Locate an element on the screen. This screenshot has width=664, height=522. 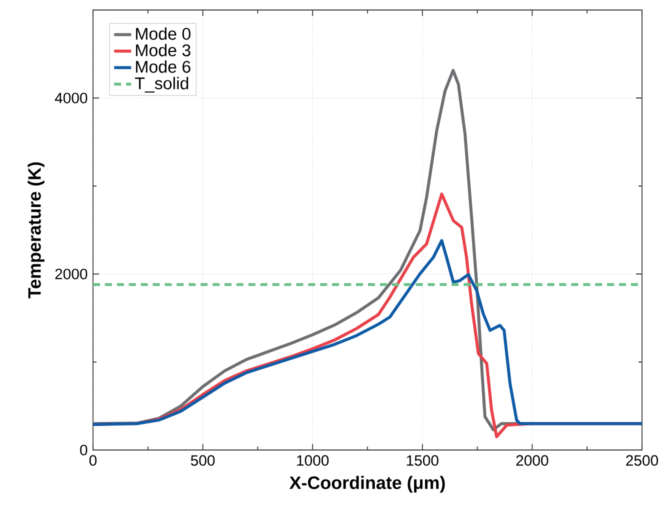
y-tick-label: 0 is located at coordinates (84, 450).